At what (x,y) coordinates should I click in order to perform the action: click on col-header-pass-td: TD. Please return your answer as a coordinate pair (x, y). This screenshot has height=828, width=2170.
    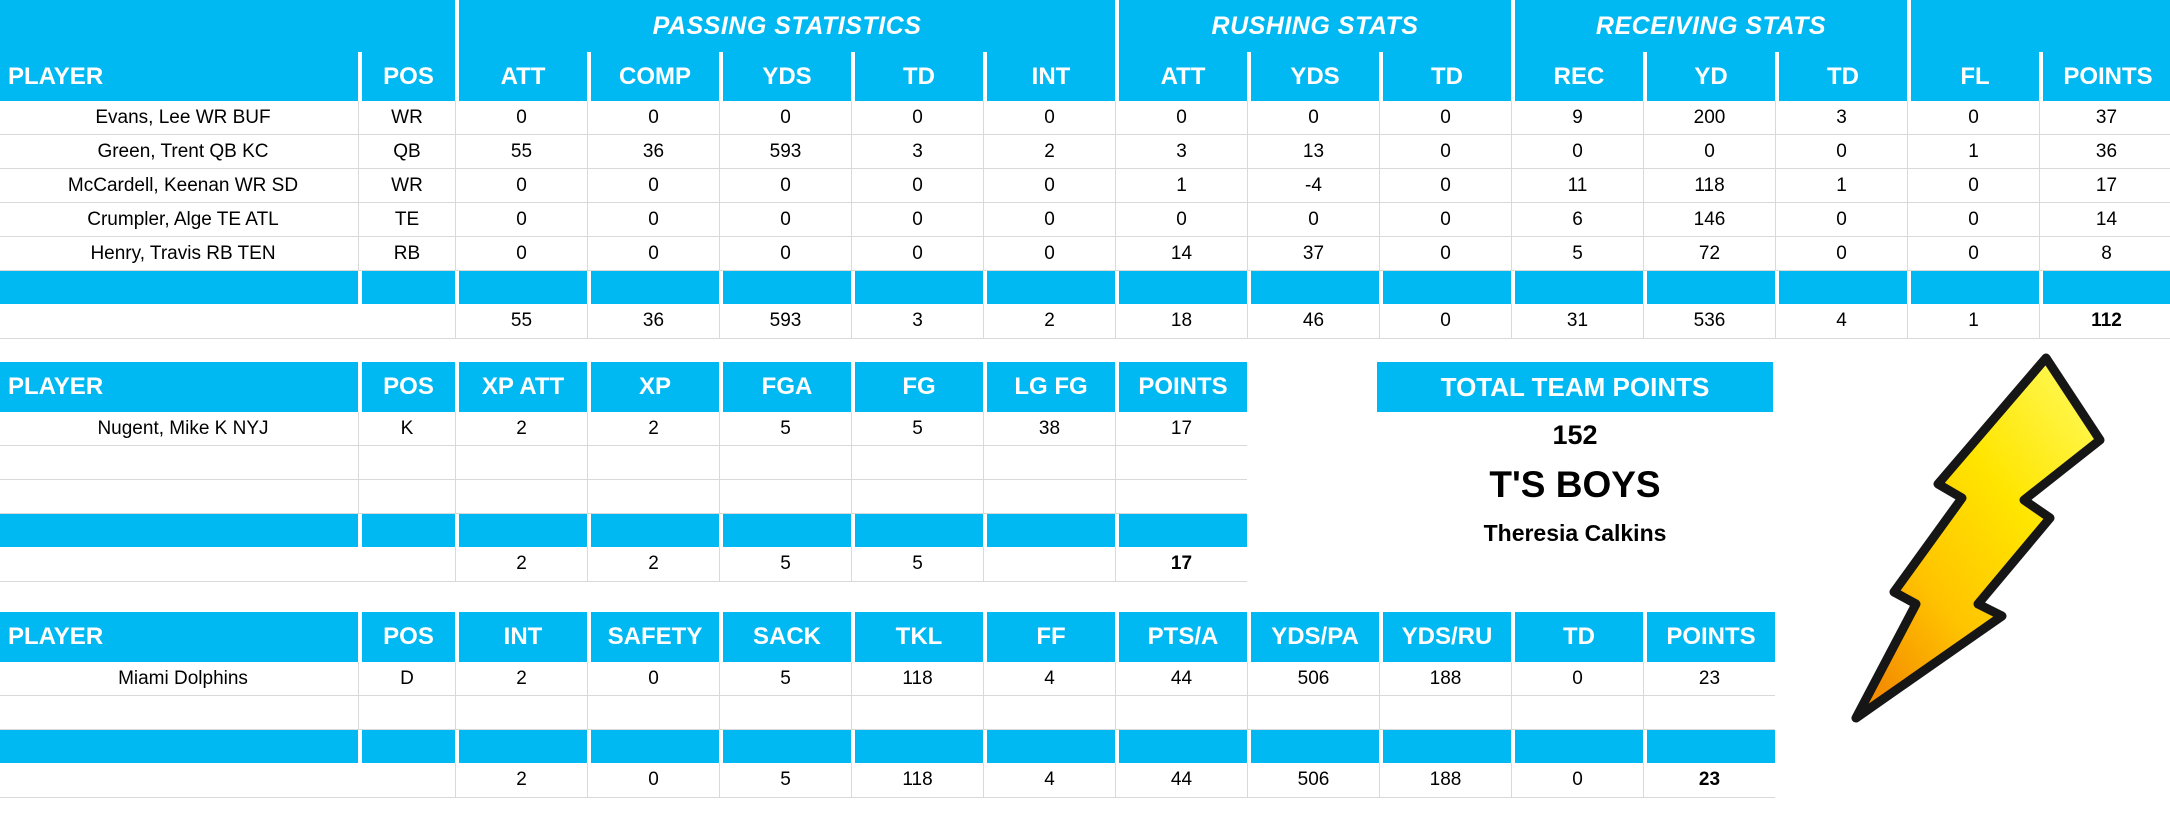
    Looking at the image, I should click on (917, 76).